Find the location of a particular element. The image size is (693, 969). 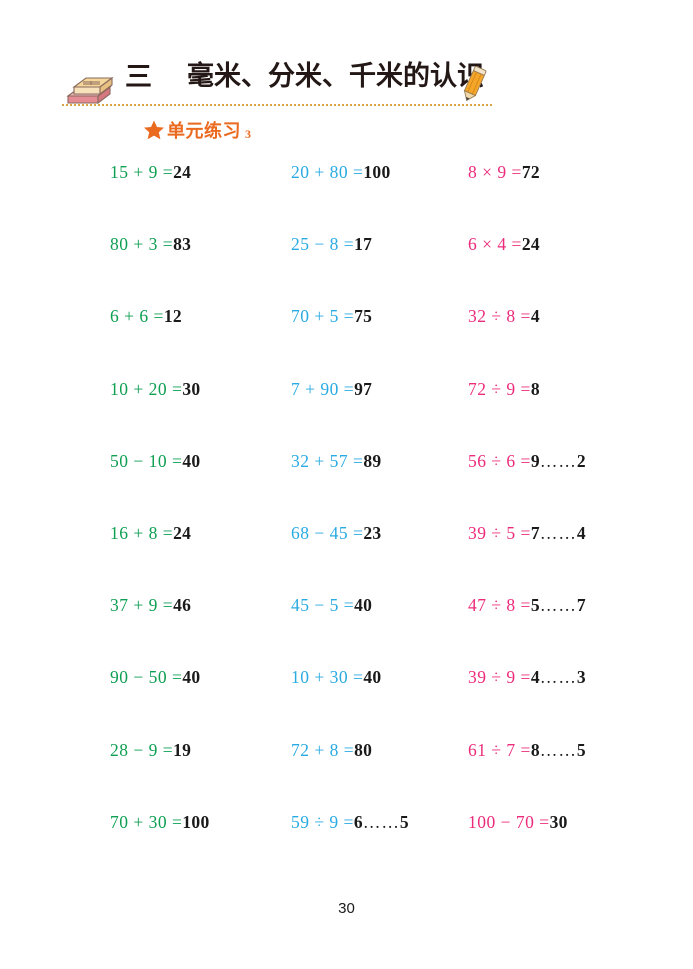

problem-answer: 23 is located at coordinates (372, 532).